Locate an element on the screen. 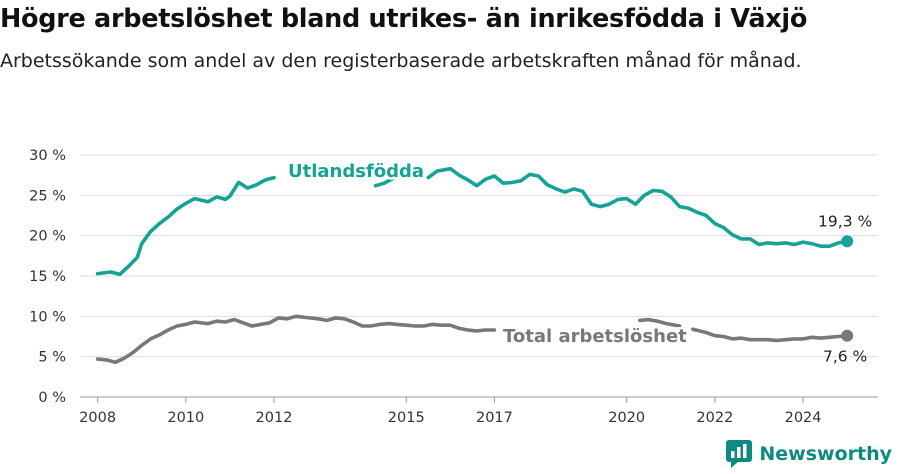 This screenshot has width=900, height=474. x-tick-label: 2015 is located at coordinates (406, 418).